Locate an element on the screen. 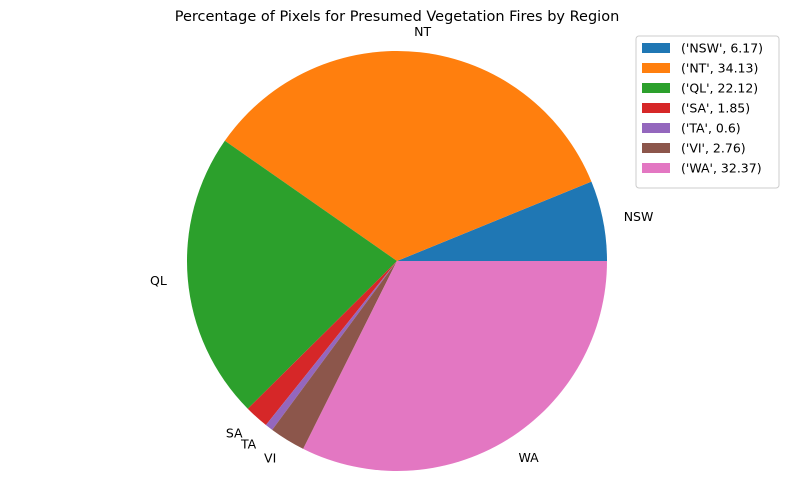 Image resolution: width=794 pixels, height=502 pixels. legend-swatch-ta is located at coordinates (656, 128).